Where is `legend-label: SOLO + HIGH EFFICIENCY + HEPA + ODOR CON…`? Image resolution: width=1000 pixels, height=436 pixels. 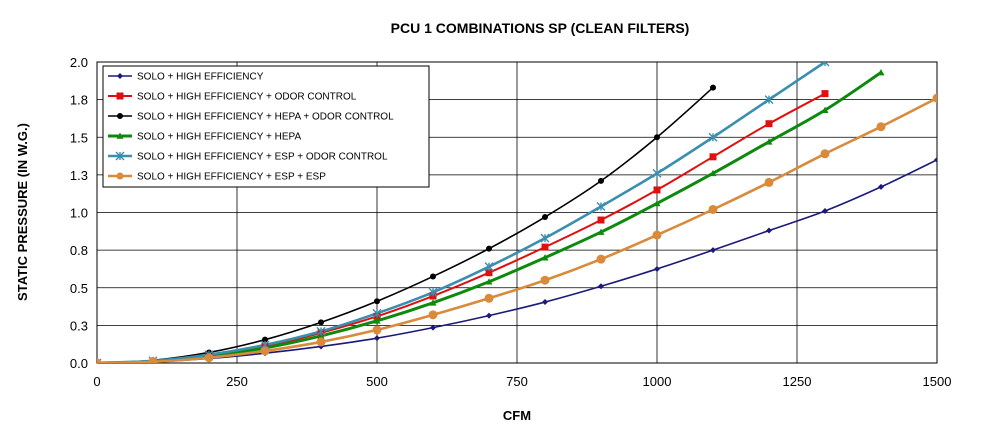 legend-label: SOLO + HIGH EFFICIENCY + HEPA + ODOR CON… is located at coordinates (265, 117).